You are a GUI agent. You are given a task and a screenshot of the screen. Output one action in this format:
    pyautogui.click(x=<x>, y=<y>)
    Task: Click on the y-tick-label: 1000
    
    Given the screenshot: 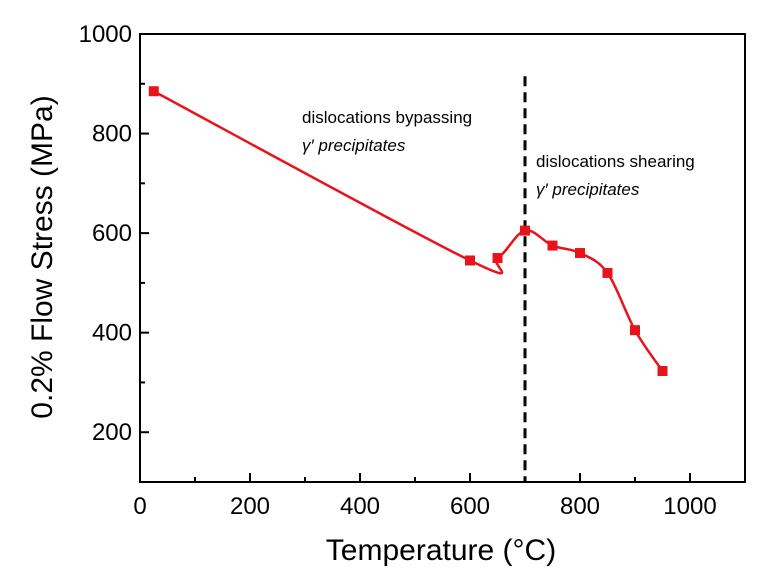 What is the action you would take?
    pyautogui.click(x=105, y=34)
    